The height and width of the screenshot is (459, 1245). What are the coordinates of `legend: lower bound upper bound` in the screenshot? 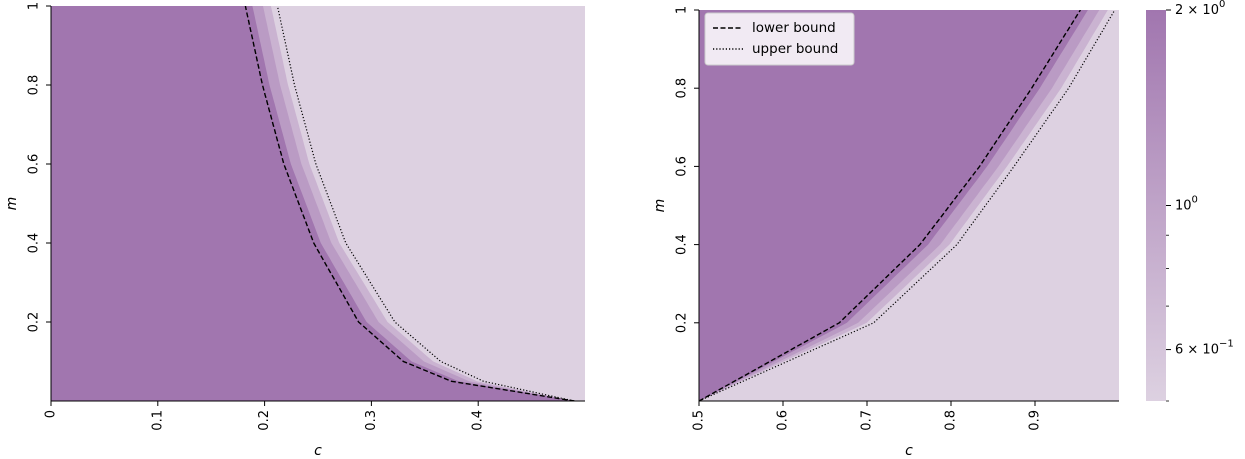 It's located at (779, 39).